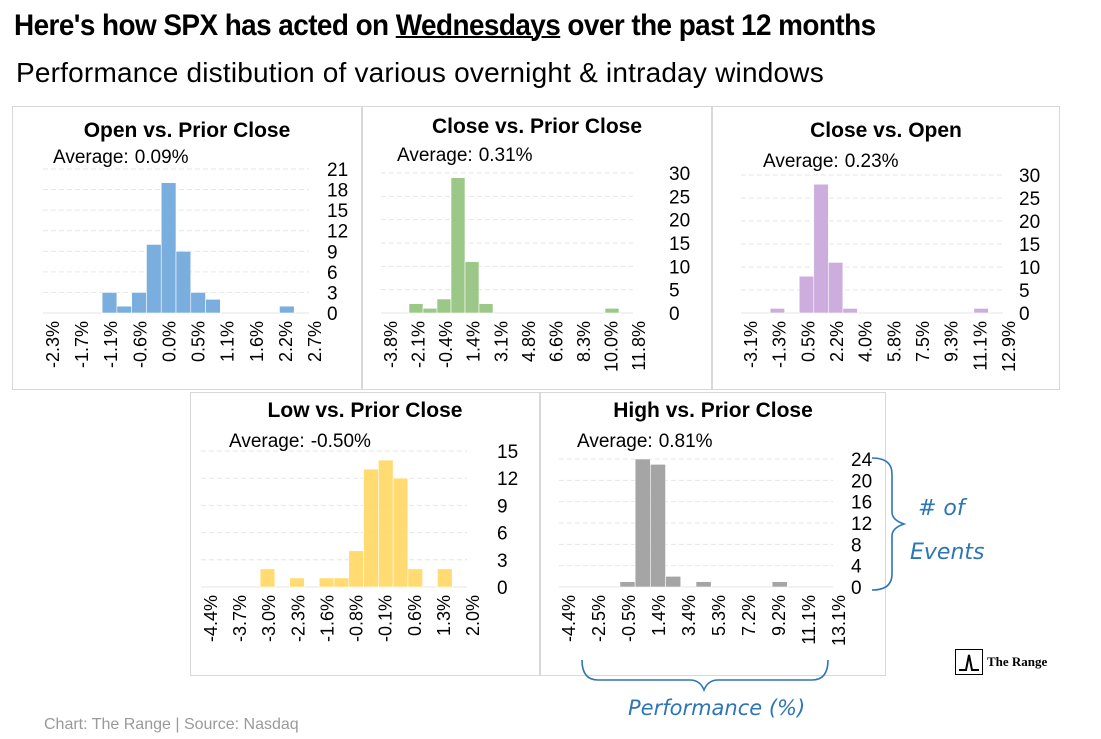 The height and width of the screenshot is (739, 1101). Describe the element at coordinates (337, 191) in the screenshot. I see `y-tick-label: 18` at that location.